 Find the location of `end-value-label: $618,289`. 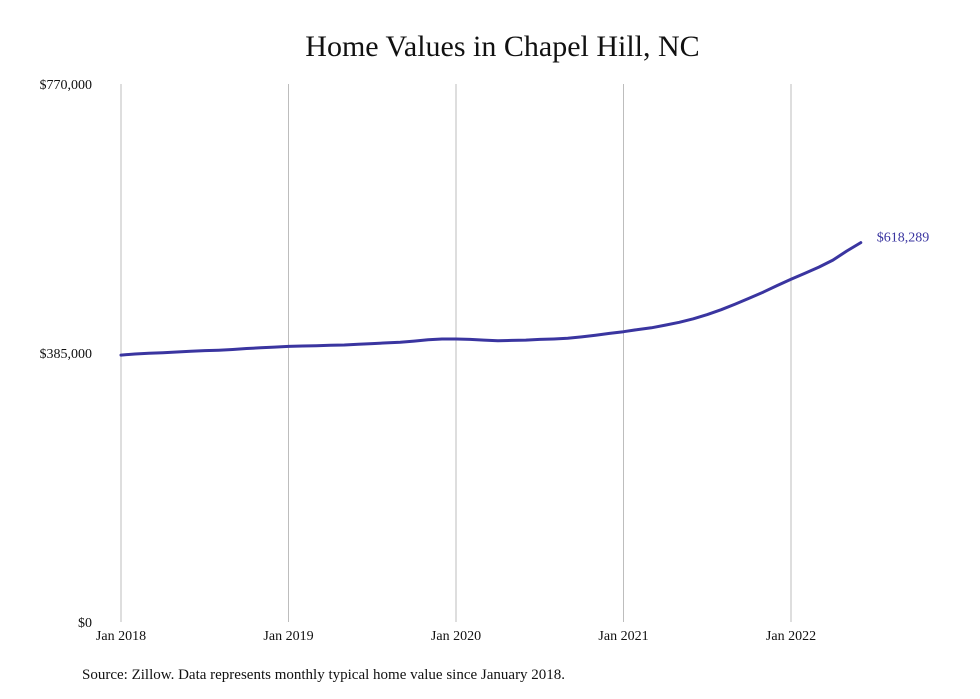

end-value-label: $618,289 is located at coordinates (903, 238).